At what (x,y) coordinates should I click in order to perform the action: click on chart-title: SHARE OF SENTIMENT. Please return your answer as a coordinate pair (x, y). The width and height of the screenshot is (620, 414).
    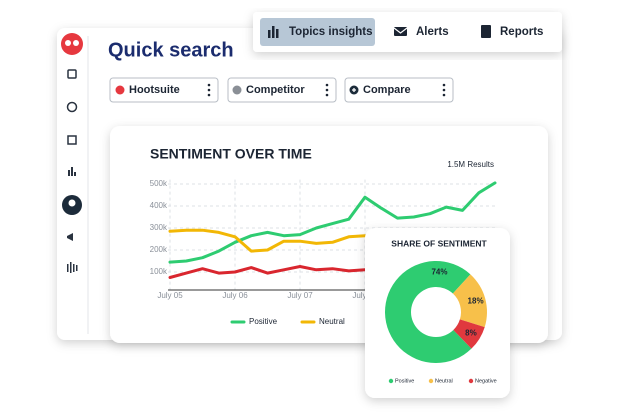
    Looking at the image, I should click on (439, 243).